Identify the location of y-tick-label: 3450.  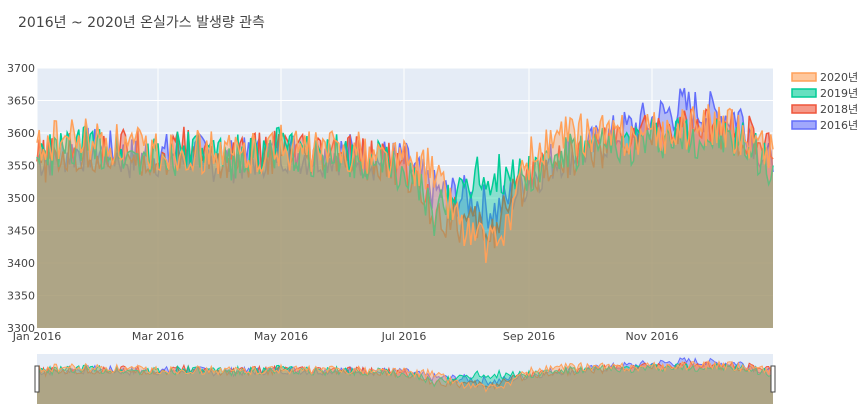
(21, 231).